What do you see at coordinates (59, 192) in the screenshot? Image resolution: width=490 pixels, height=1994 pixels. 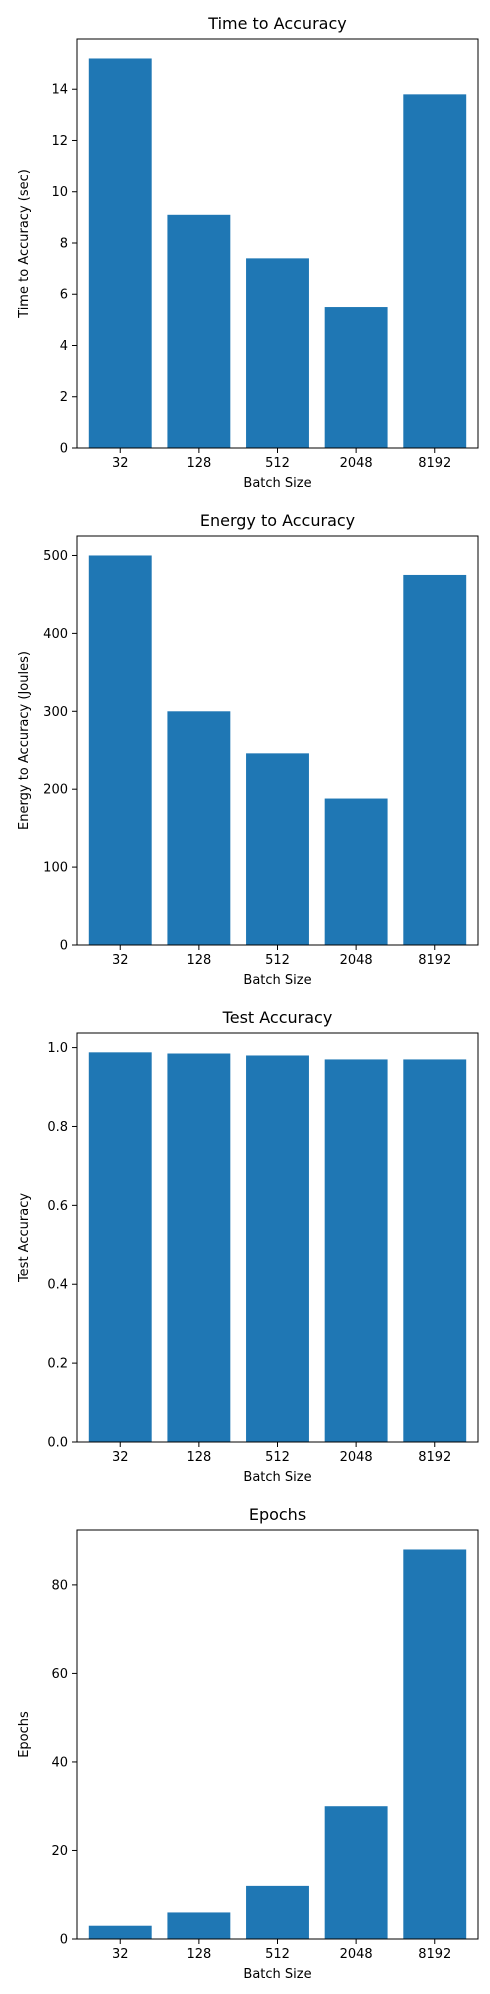 I see `y-tick-label: 10` at bounding box center [59, 192].